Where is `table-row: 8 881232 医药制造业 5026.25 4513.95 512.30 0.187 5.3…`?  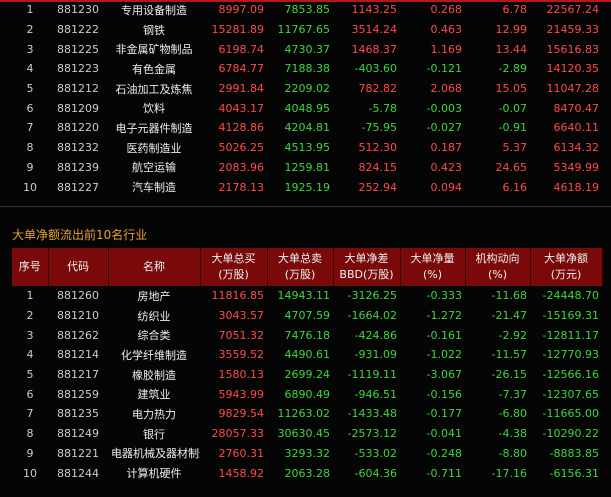 table-row: 8 881232 医药制造业 5026.25 4513.95 512.30 0.187 5.3… is located at coordinates (307, 148).